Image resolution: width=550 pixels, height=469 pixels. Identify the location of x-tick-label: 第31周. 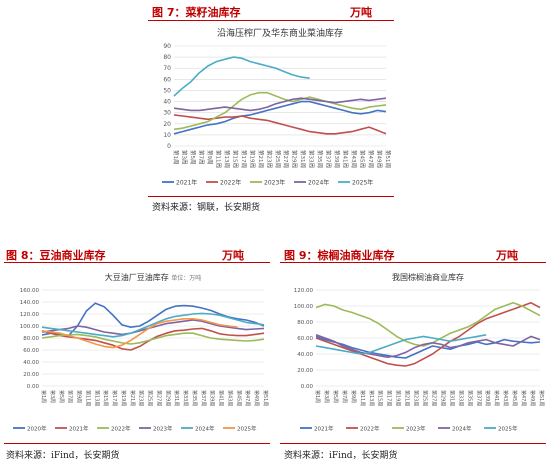
(303, 159).